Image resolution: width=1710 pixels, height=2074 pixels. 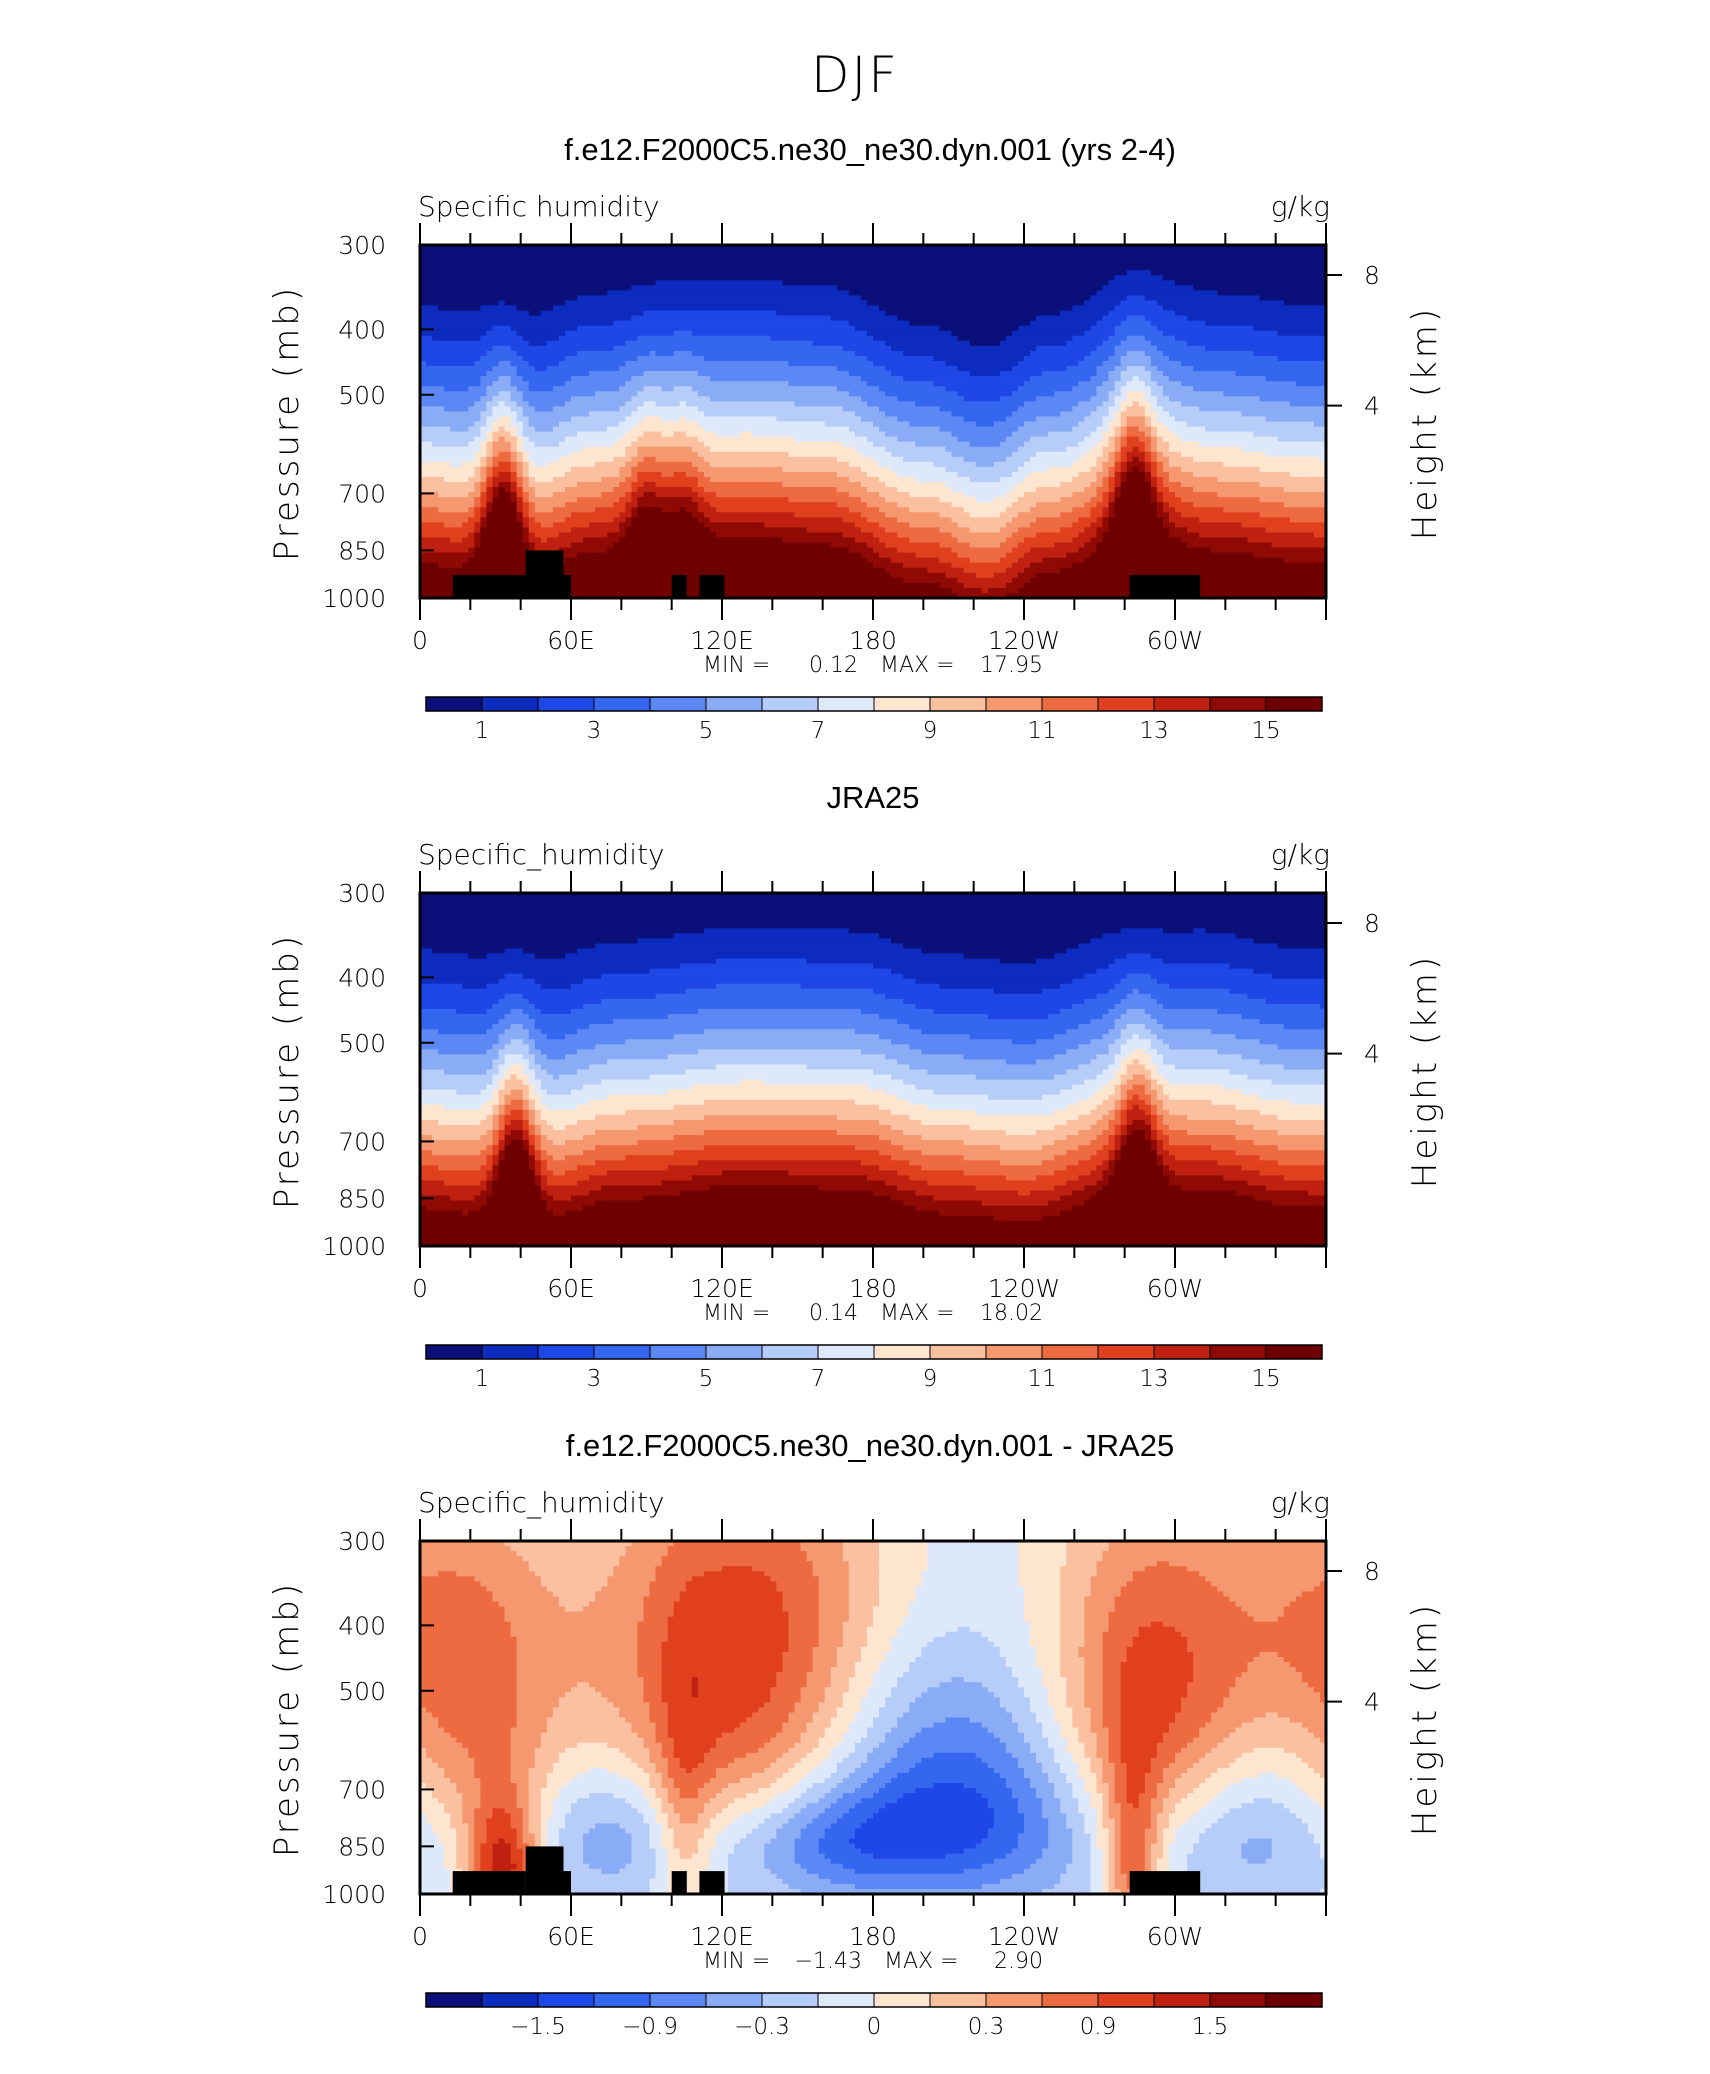 What do you see at coordinates (679, 1882) in the screenshot?
I see `panel-3-terrain-mask` at bounding box center [679, 1882].